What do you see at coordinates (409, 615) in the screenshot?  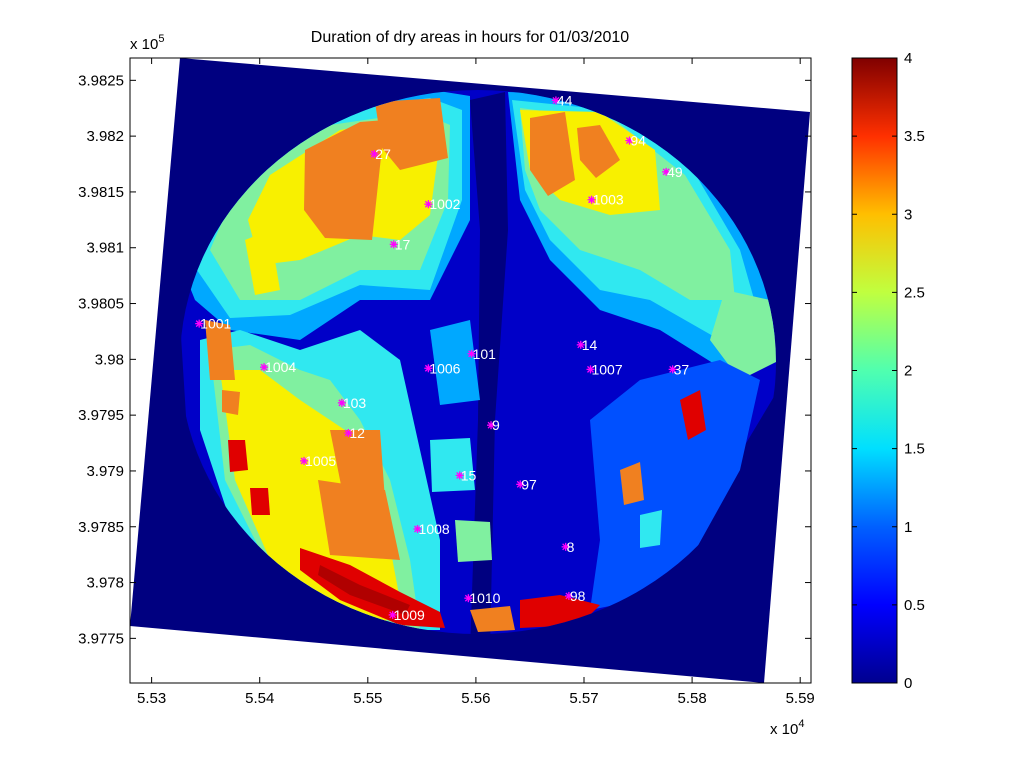 I see `station-label: 1009` at bounding box center [409, 615].